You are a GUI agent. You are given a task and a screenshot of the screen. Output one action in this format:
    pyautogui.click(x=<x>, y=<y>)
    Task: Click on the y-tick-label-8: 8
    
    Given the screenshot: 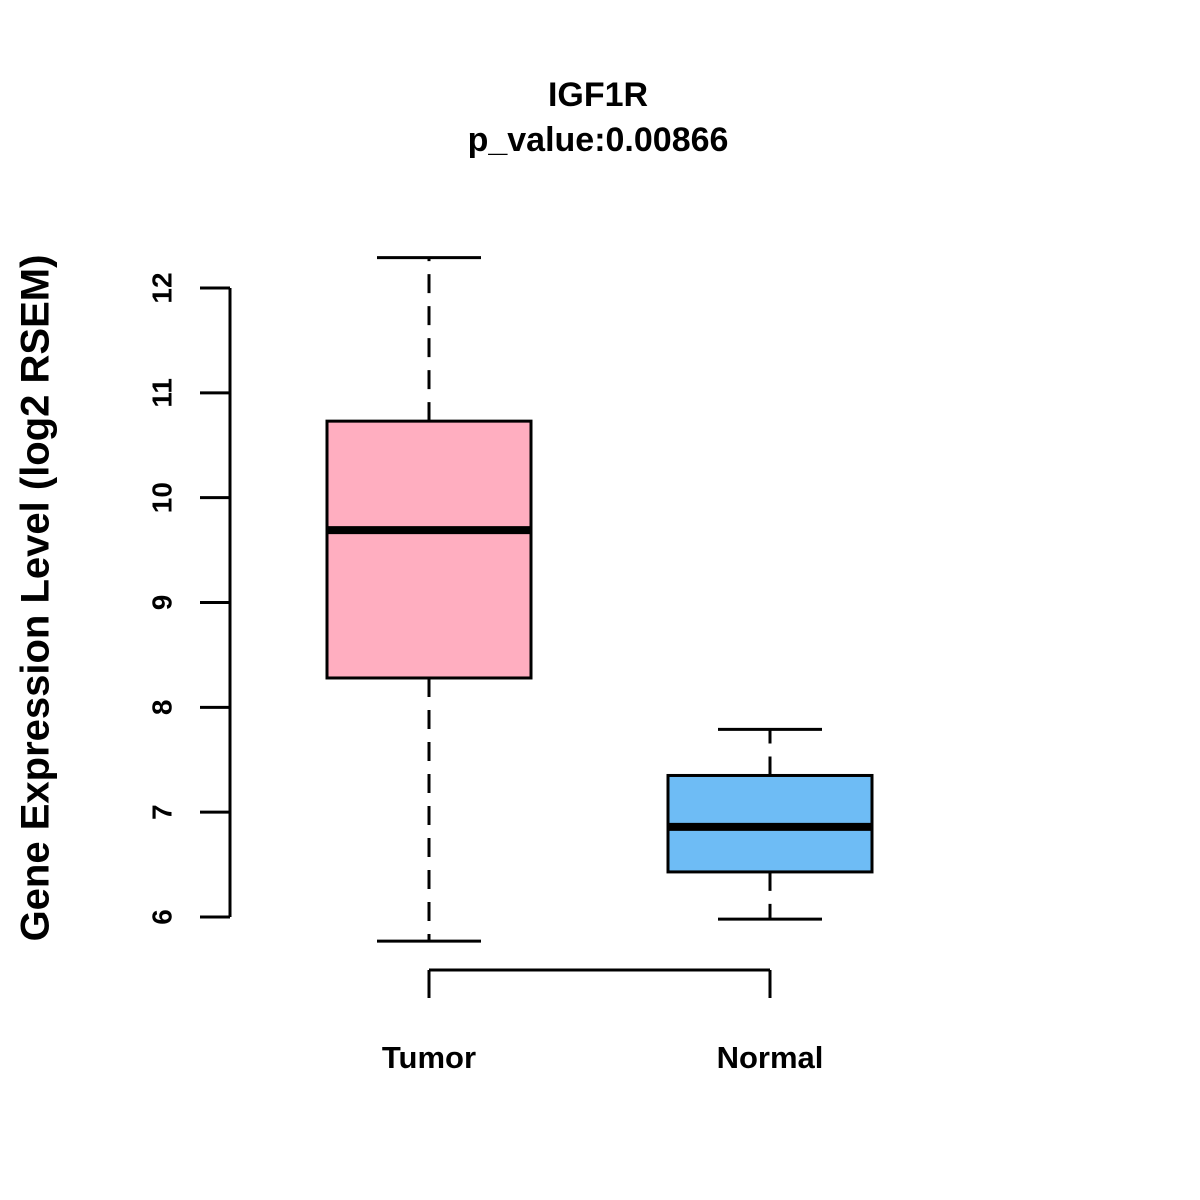 What is the action you would take?
    pyautogui.click(x=162, y=708)
    